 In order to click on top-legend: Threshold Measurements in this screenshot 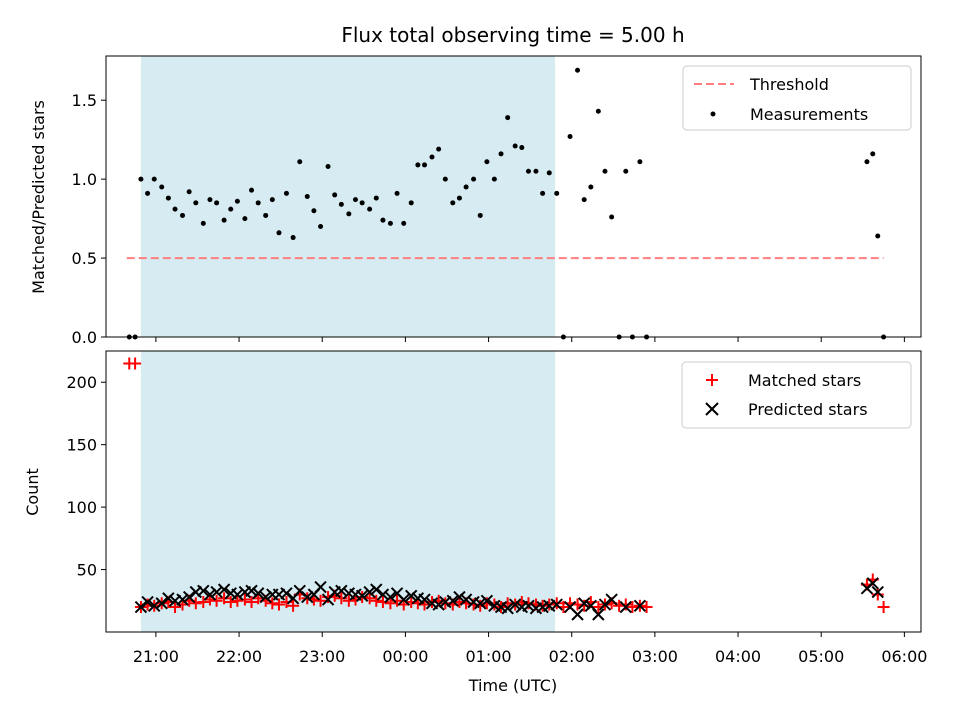, I will do `click(797, 98)`.